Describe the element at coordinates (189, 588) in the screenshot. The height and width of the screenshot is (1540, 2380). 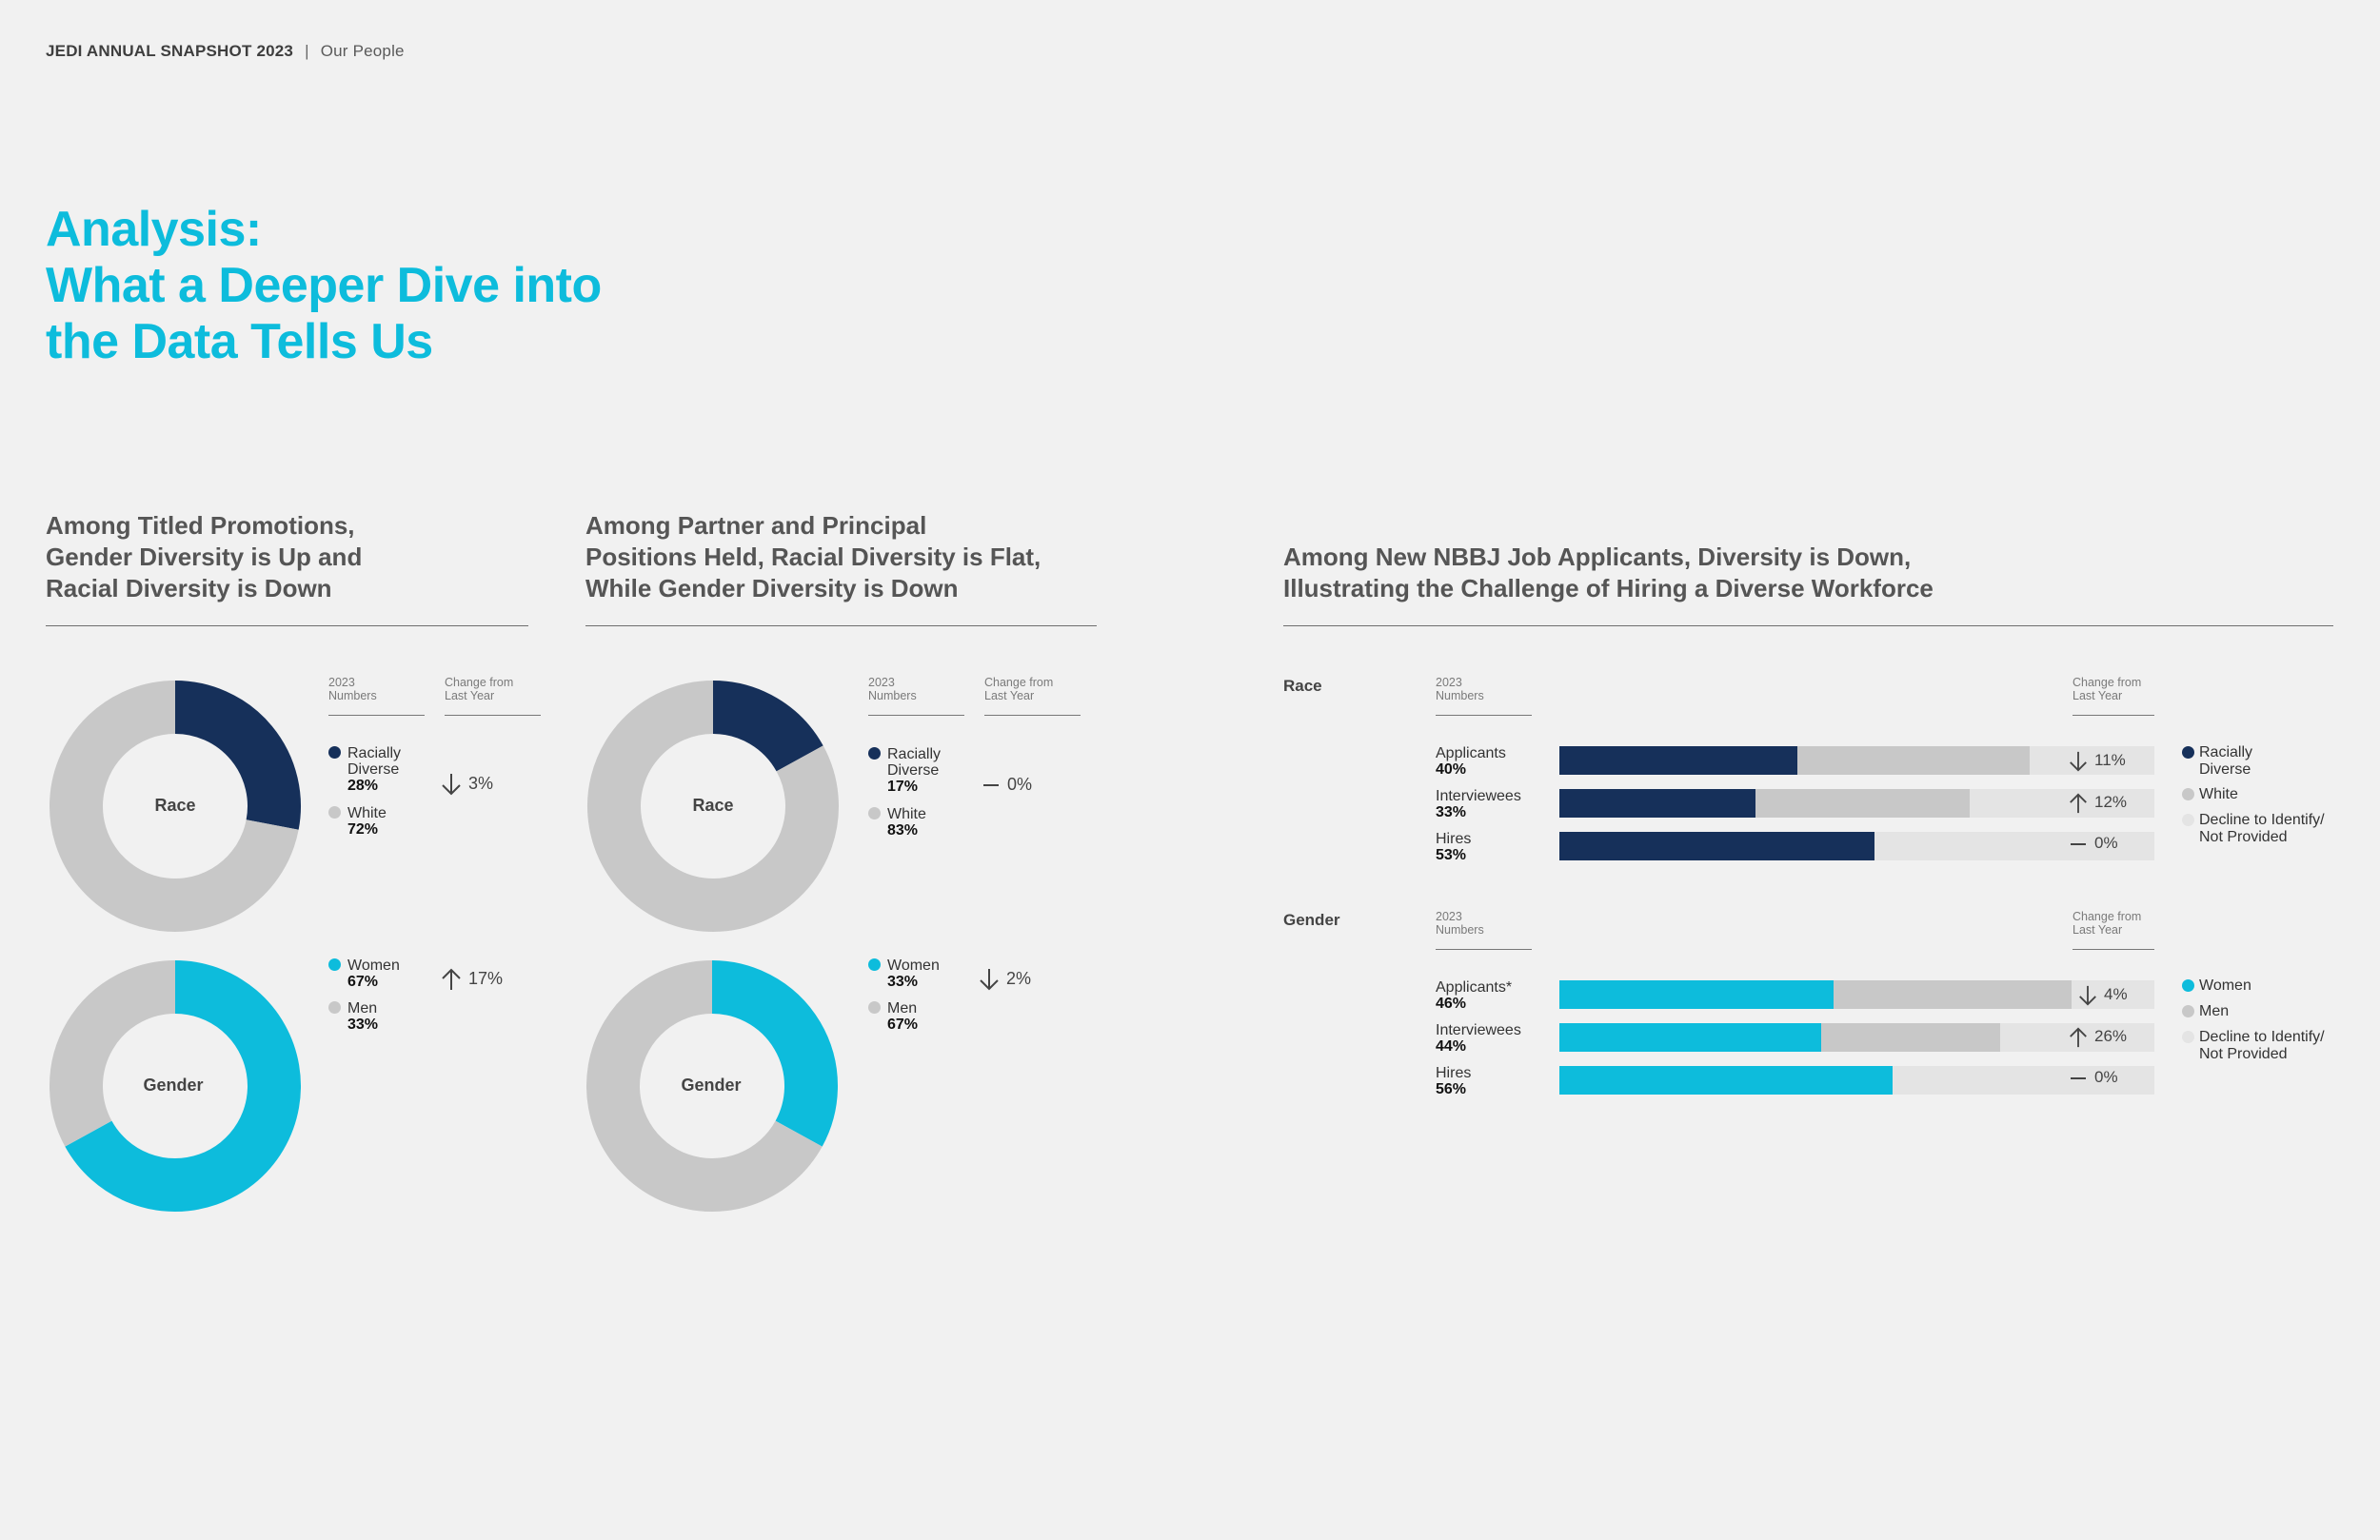
I see `panel1-title-line: Racial Diversity is Down` at that location.